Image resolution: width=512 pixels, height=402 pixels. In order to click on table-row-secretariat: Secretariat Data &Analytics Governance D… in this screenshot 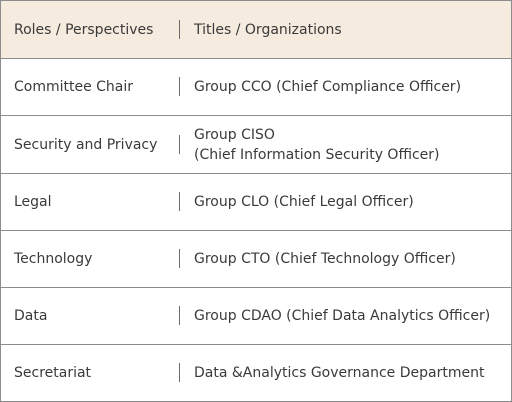, I will do `click(256, 373)`.